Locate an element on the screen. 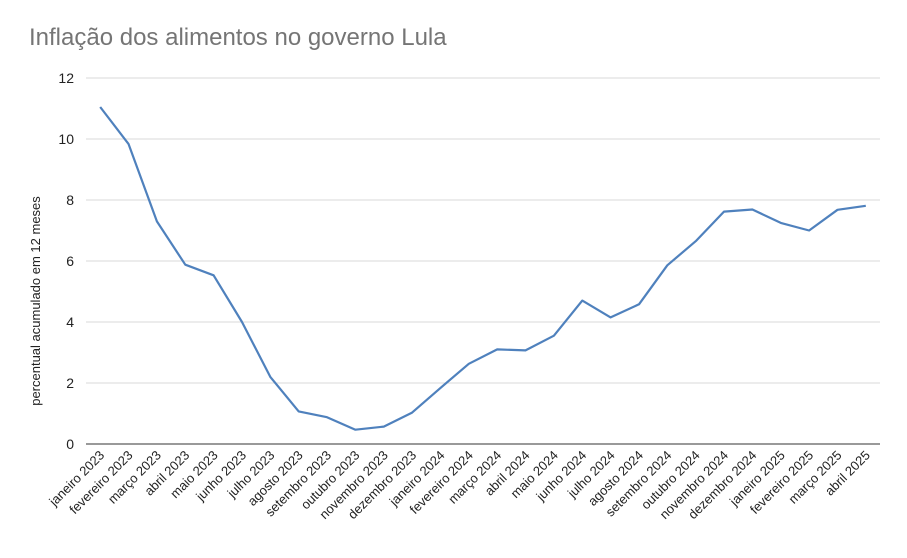 The image size is (907, 558). y-tick-label: 12 is located at coordinates (66, 78).